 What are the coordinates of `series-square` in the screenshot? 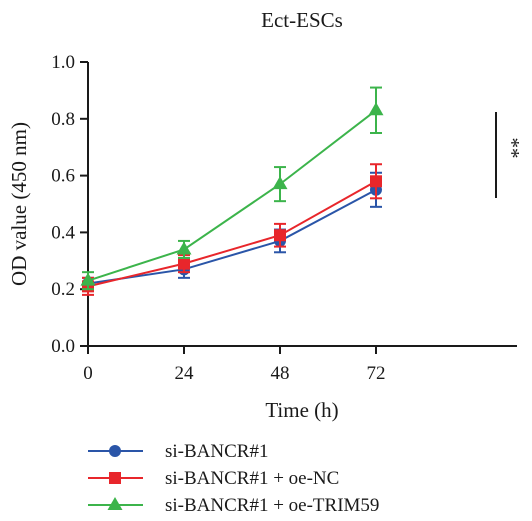 It's located at (232, 229).